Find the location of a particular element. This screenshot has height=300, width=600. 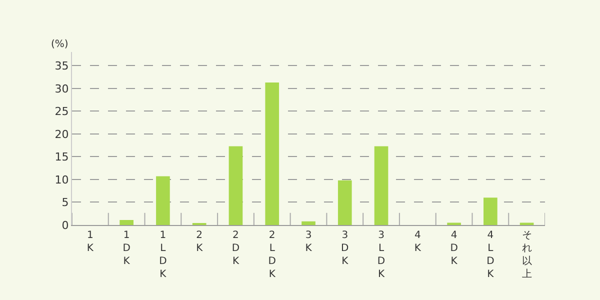

y-tick-label: 15 is located at coordinates (61, 157).